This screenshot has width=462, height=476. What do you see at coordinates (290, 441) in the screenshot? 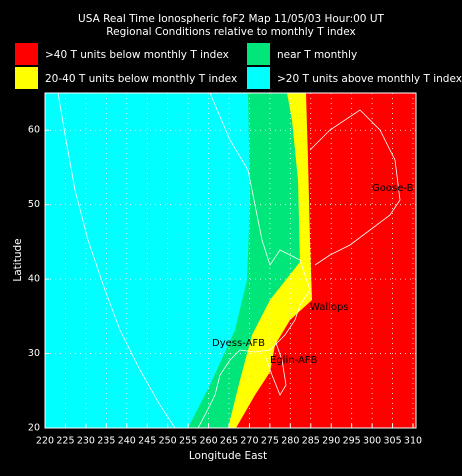
I see `x-tick-label: 280` at bounding box center [290, 441].